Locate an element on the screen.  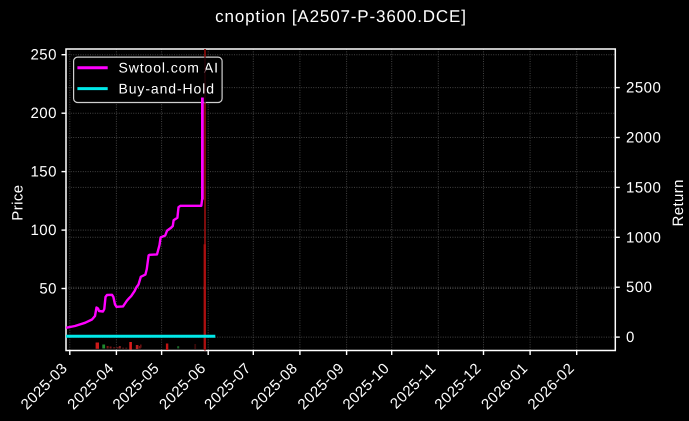
svg-text: 150 is located at coordinates (43, 172).